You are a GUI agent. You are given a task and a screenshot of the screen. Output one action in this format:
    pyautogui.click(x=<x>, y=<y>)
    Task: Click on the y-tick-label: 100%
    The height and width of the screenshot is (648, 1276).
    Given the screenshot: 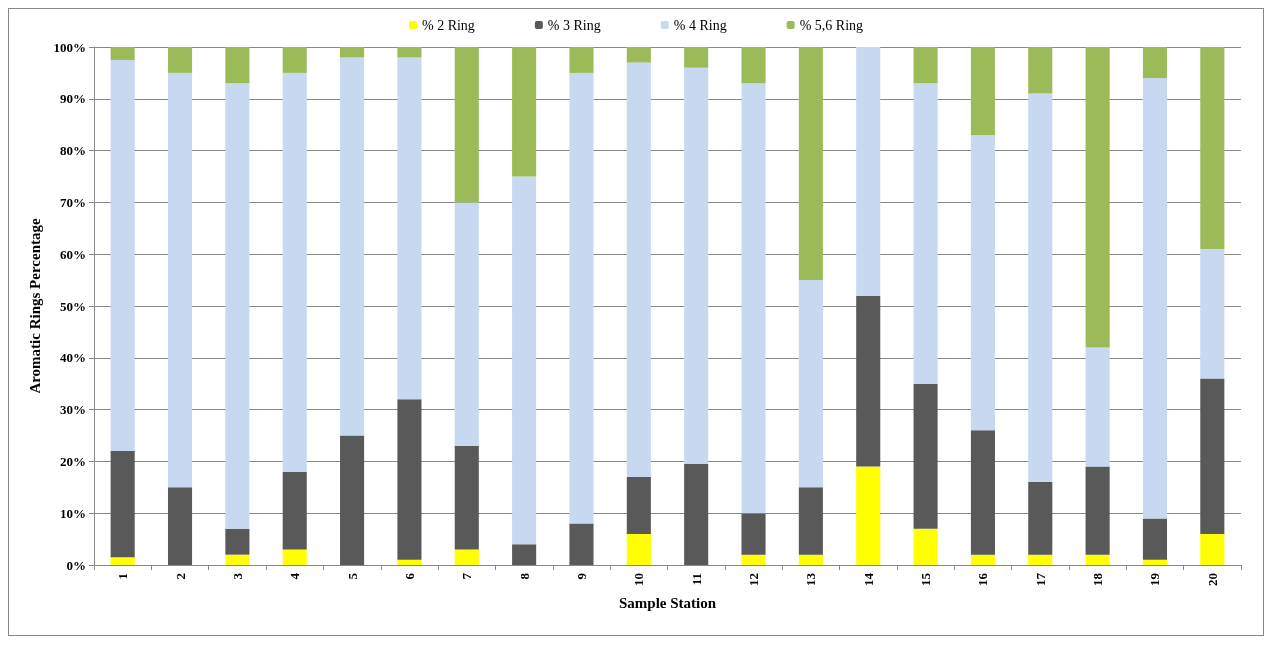 What is the action you would take?
    pyautogui.click(x=69, y=47)
    